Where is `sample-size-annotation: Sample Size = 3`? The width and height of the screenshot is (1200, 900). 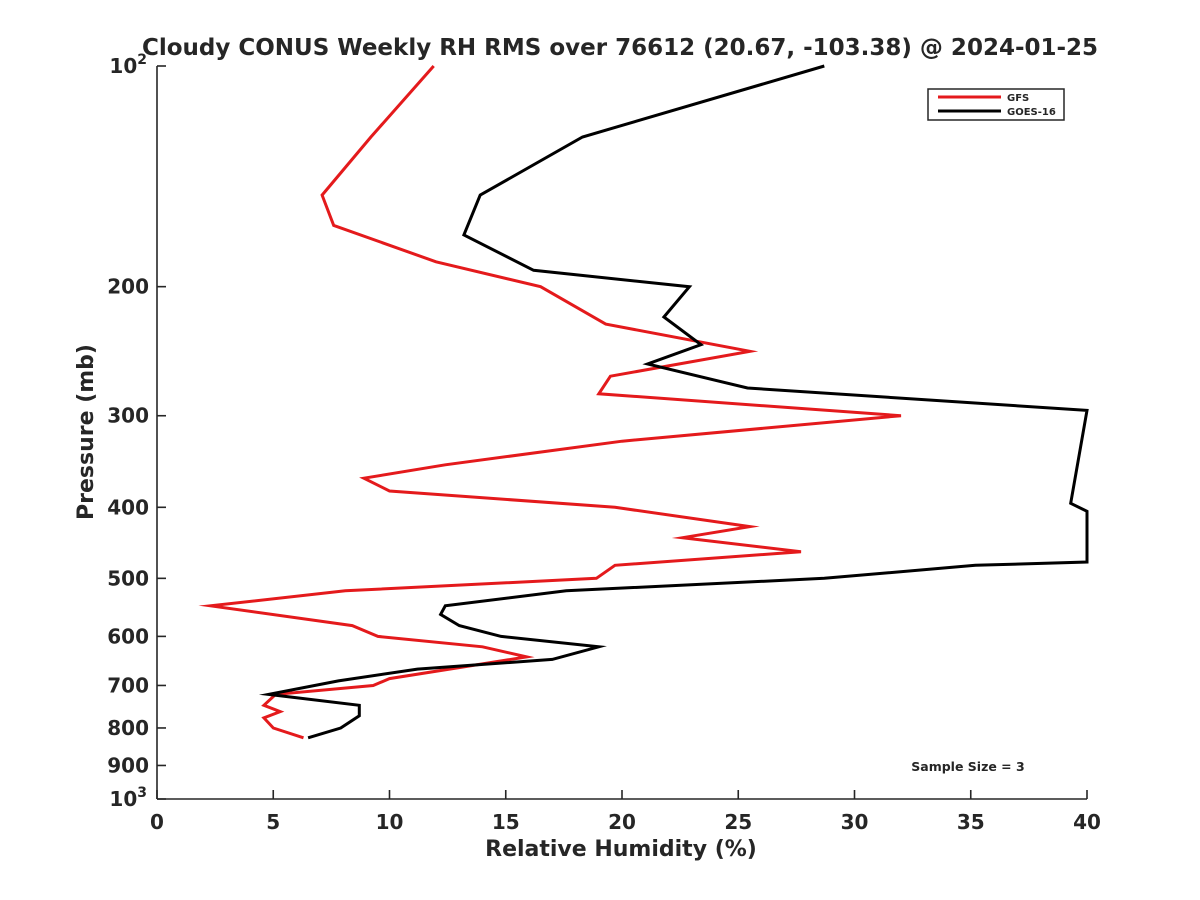 sample-size-annotation: Sample Size = 3 is located at coordinates (967, 766).